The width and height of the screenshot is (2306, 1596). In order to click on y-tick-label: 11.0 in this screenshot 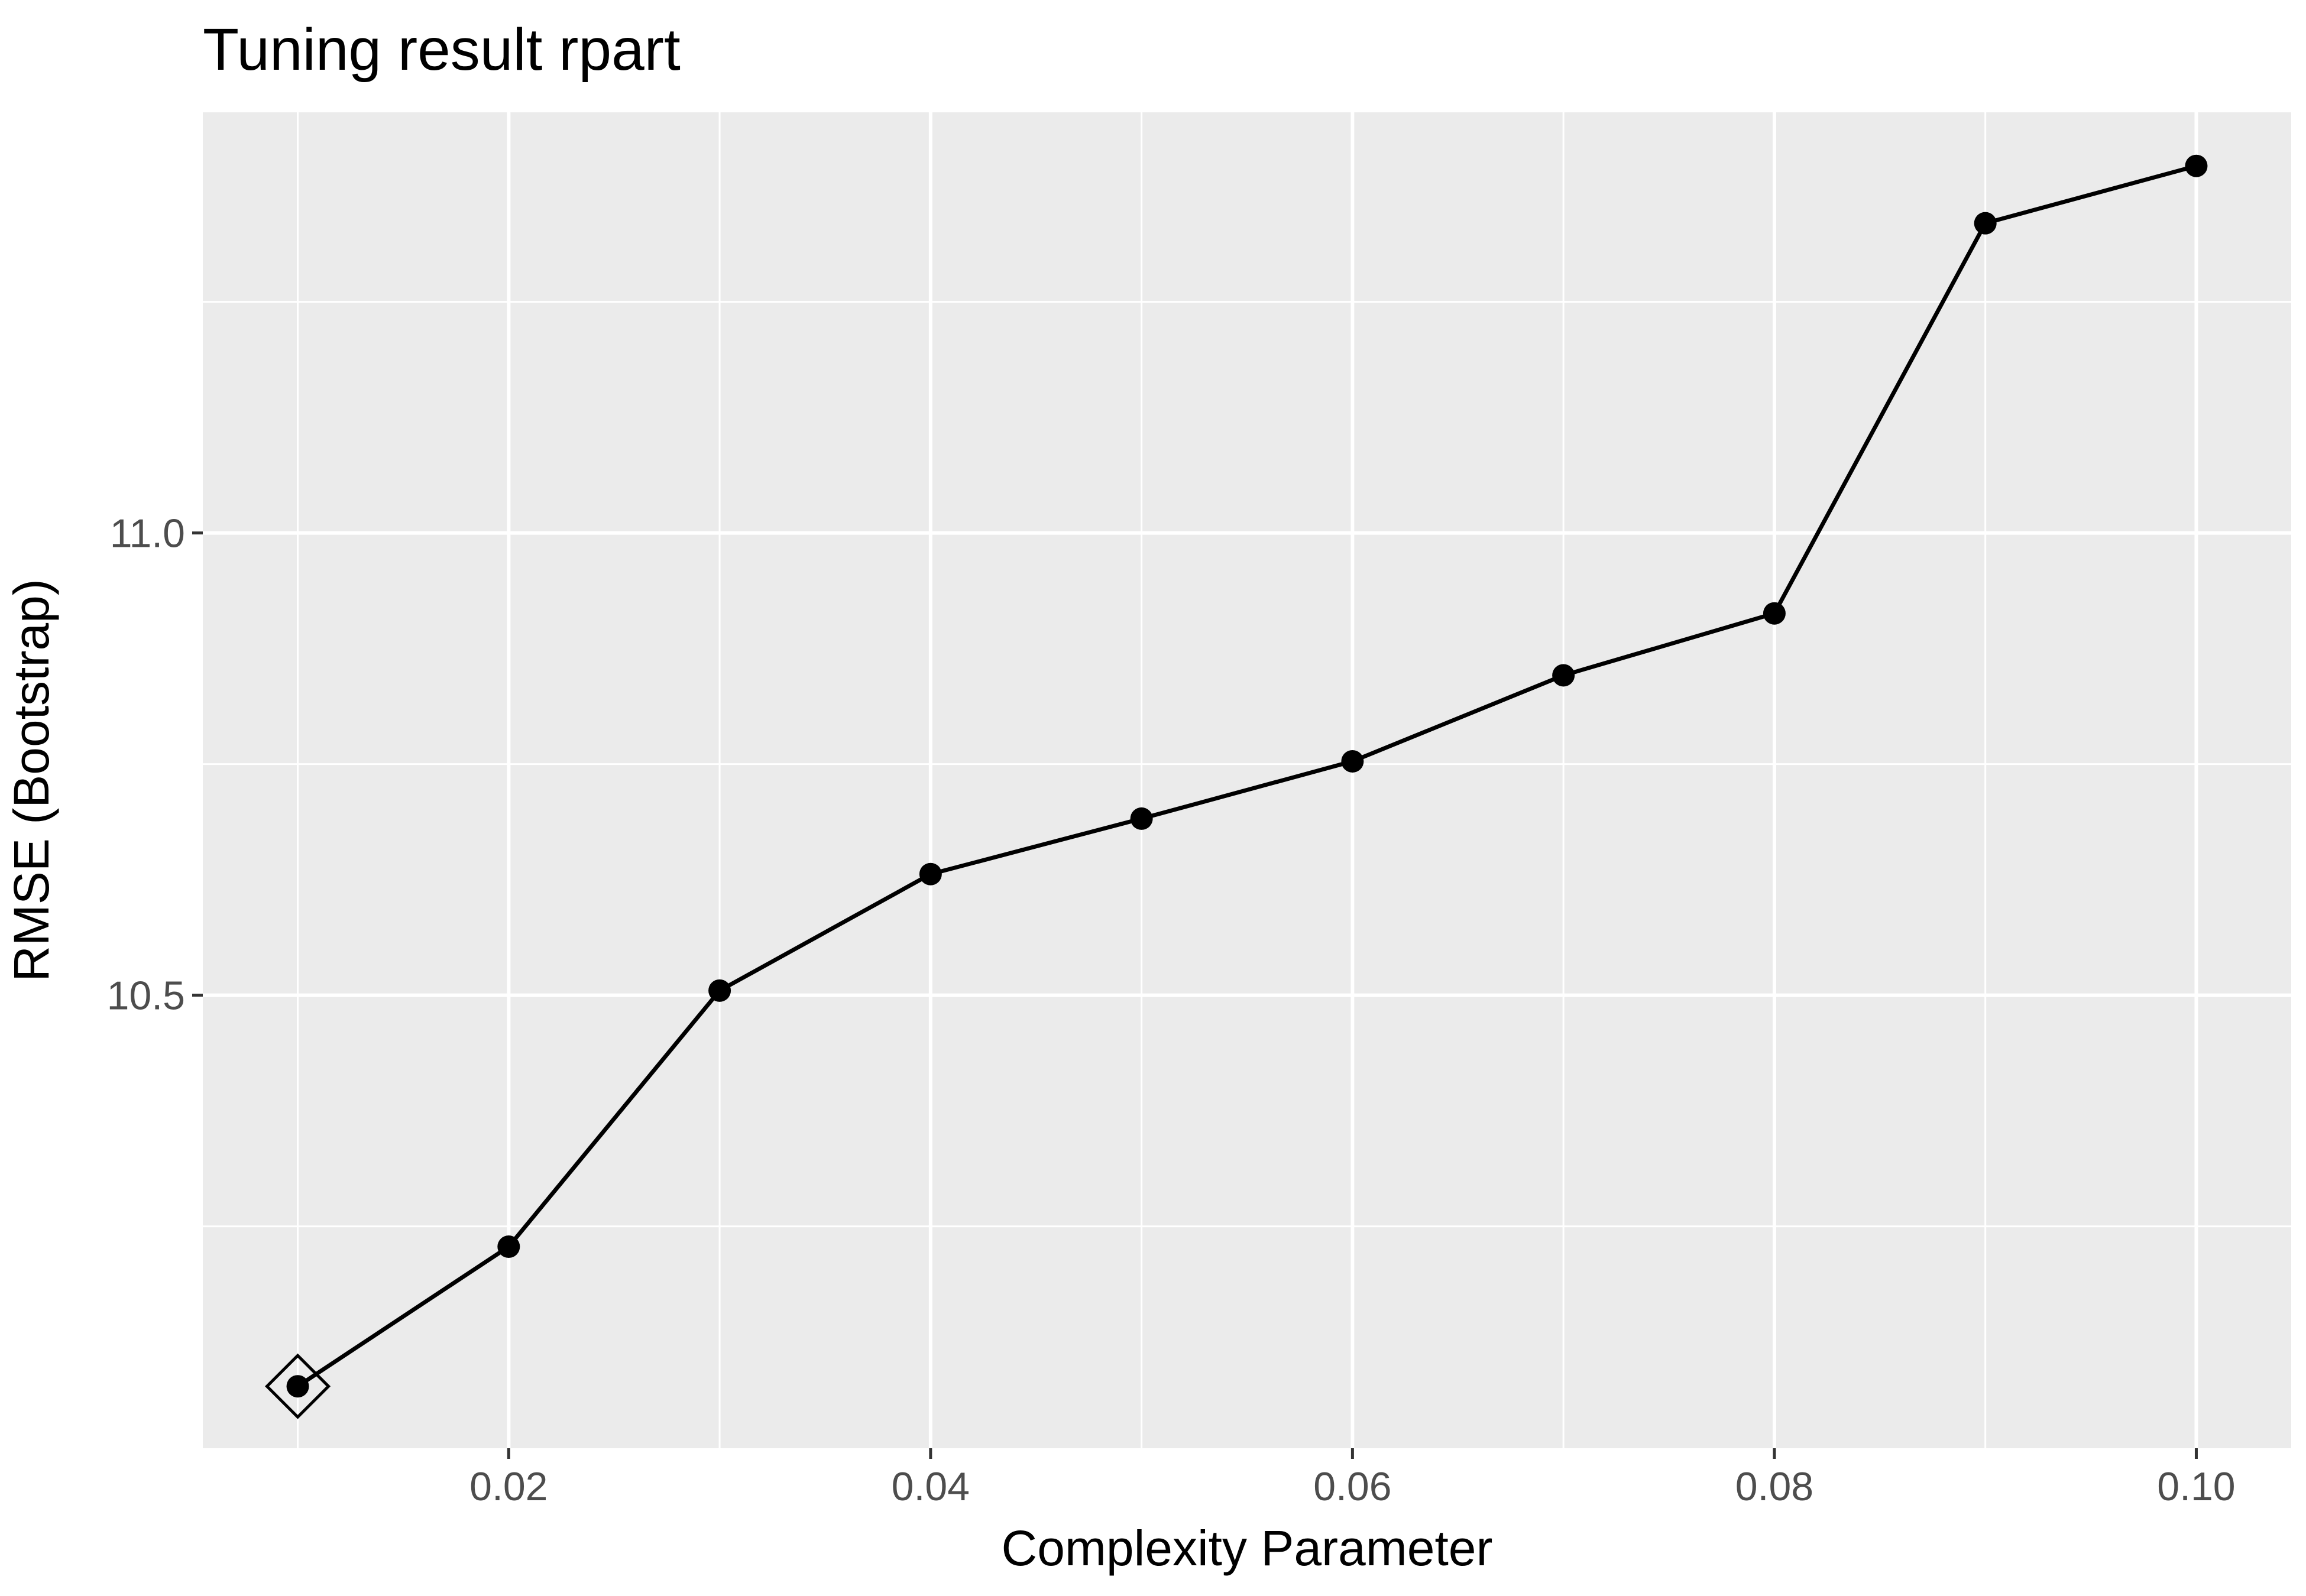, I will do `click(147, 533)`.